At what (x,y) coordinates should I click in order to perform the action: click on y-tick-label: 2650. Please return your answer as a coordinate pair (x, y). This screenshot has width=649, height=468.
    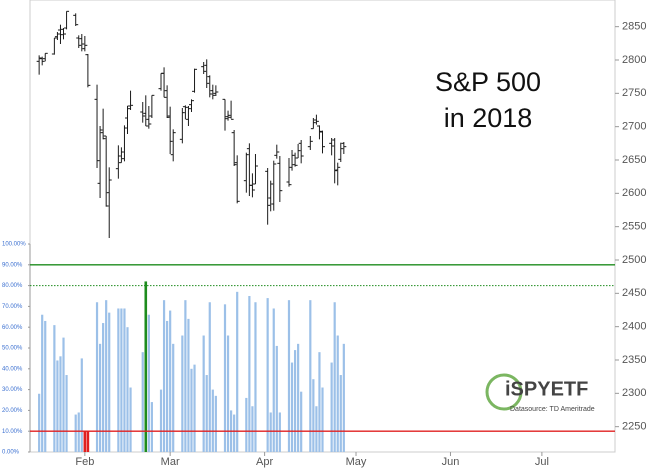
    Looking at the image, I should click on (634, 160).